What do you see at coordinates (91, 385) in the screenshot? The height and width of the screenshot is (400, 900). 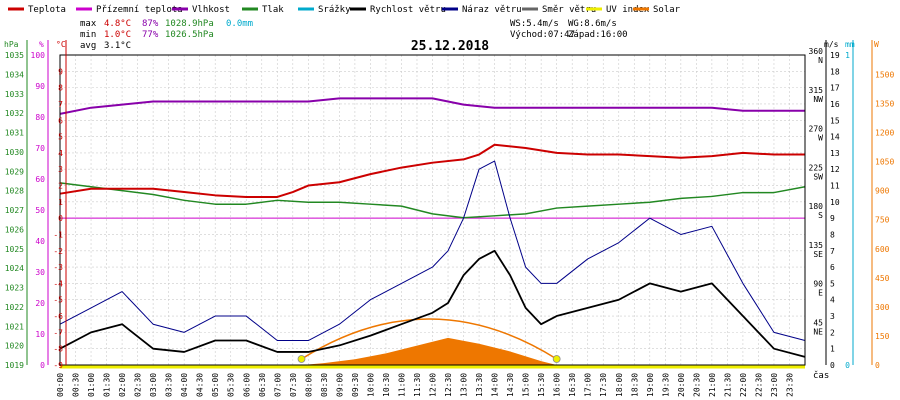 I see `x-tick-label: 01:00` at bounding box center [91, 385].